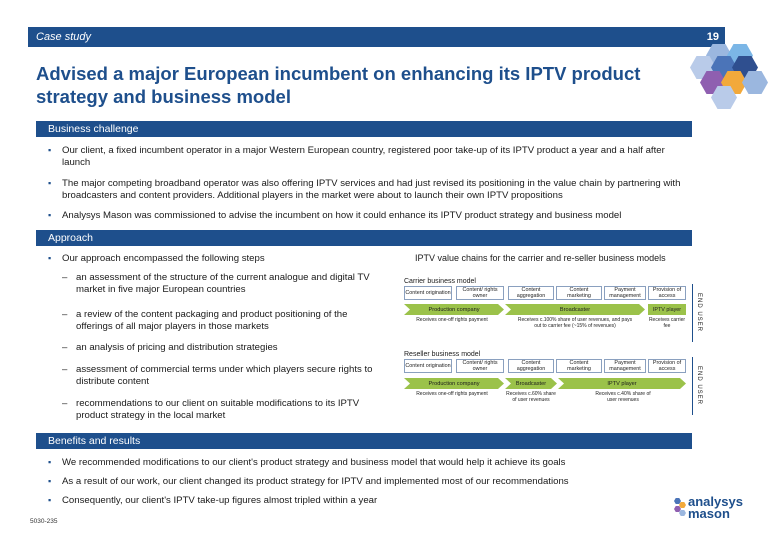 The image size is (780, 540). Describe the element at coordinates (622, 383) in the screenshot. I see `reseller-iptv-player-bar: IPTV player` at that location.